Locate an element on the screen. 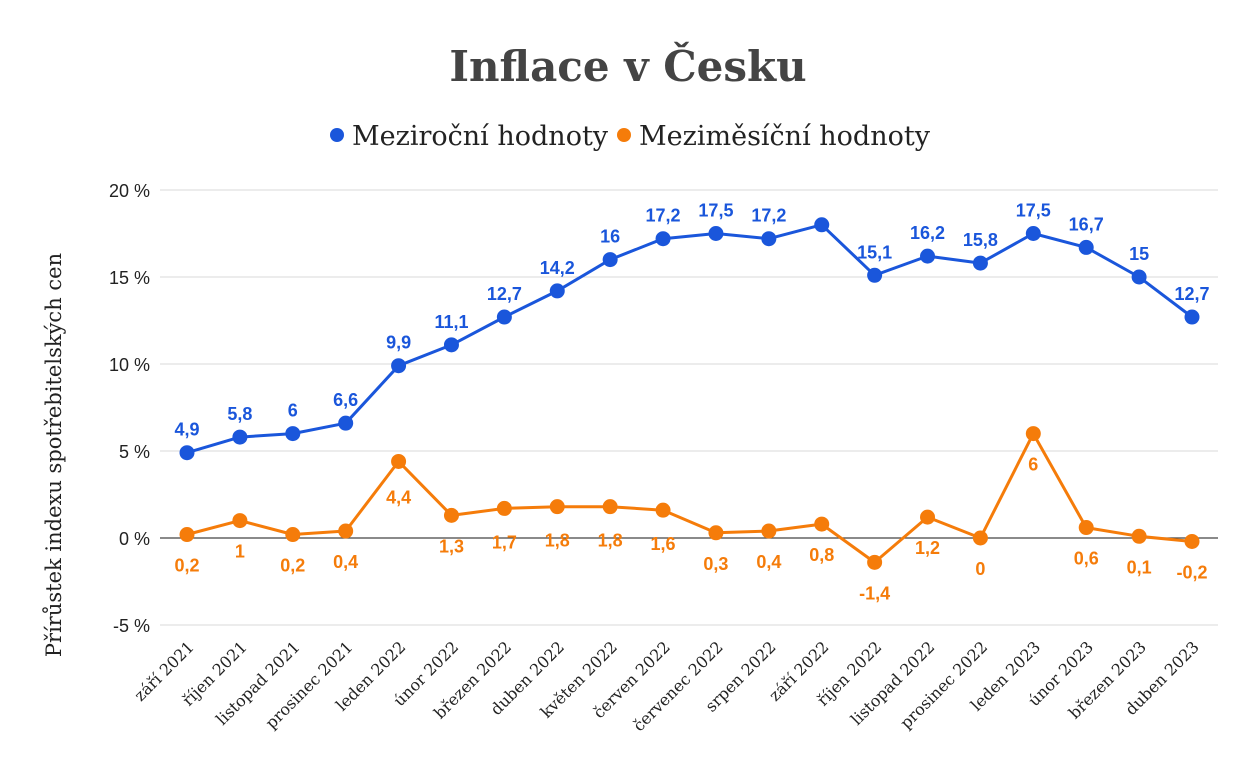  data-label-mom: -1,4 is located at coordinates (874, 593).